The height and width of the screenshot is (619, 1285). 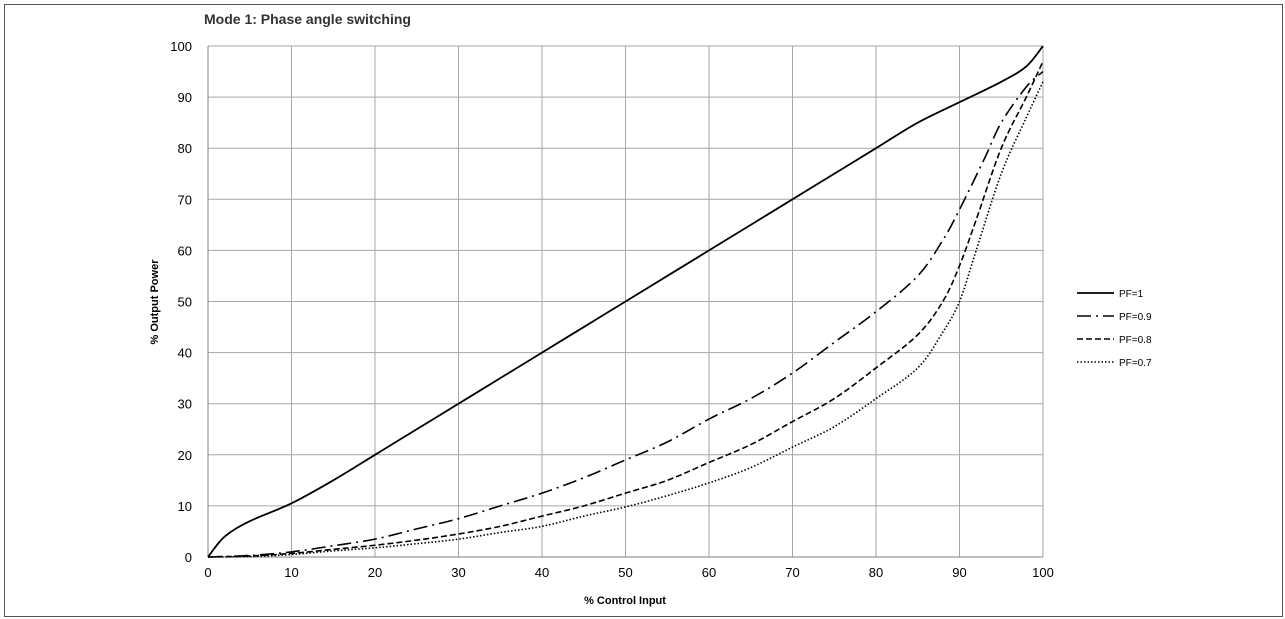 What do you see at coordinates (185, 148) in the screenshot?
I see `y-tick-label: 80` at bounding box center [185, 148].